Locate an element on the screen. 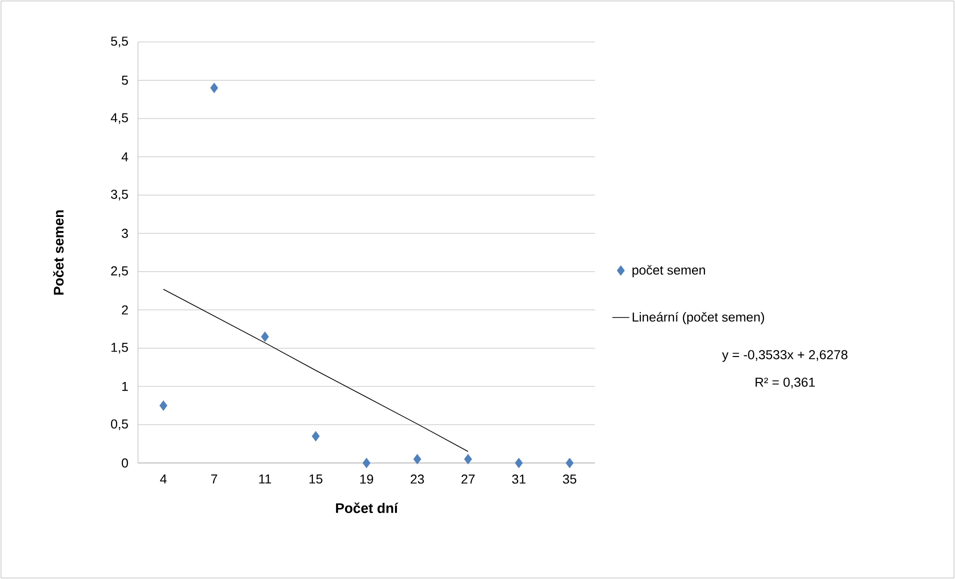 Image resolution: width=955 pixels, height=579 pixels. y-tick-label: 0,5 is located at coordinates (119, 424).